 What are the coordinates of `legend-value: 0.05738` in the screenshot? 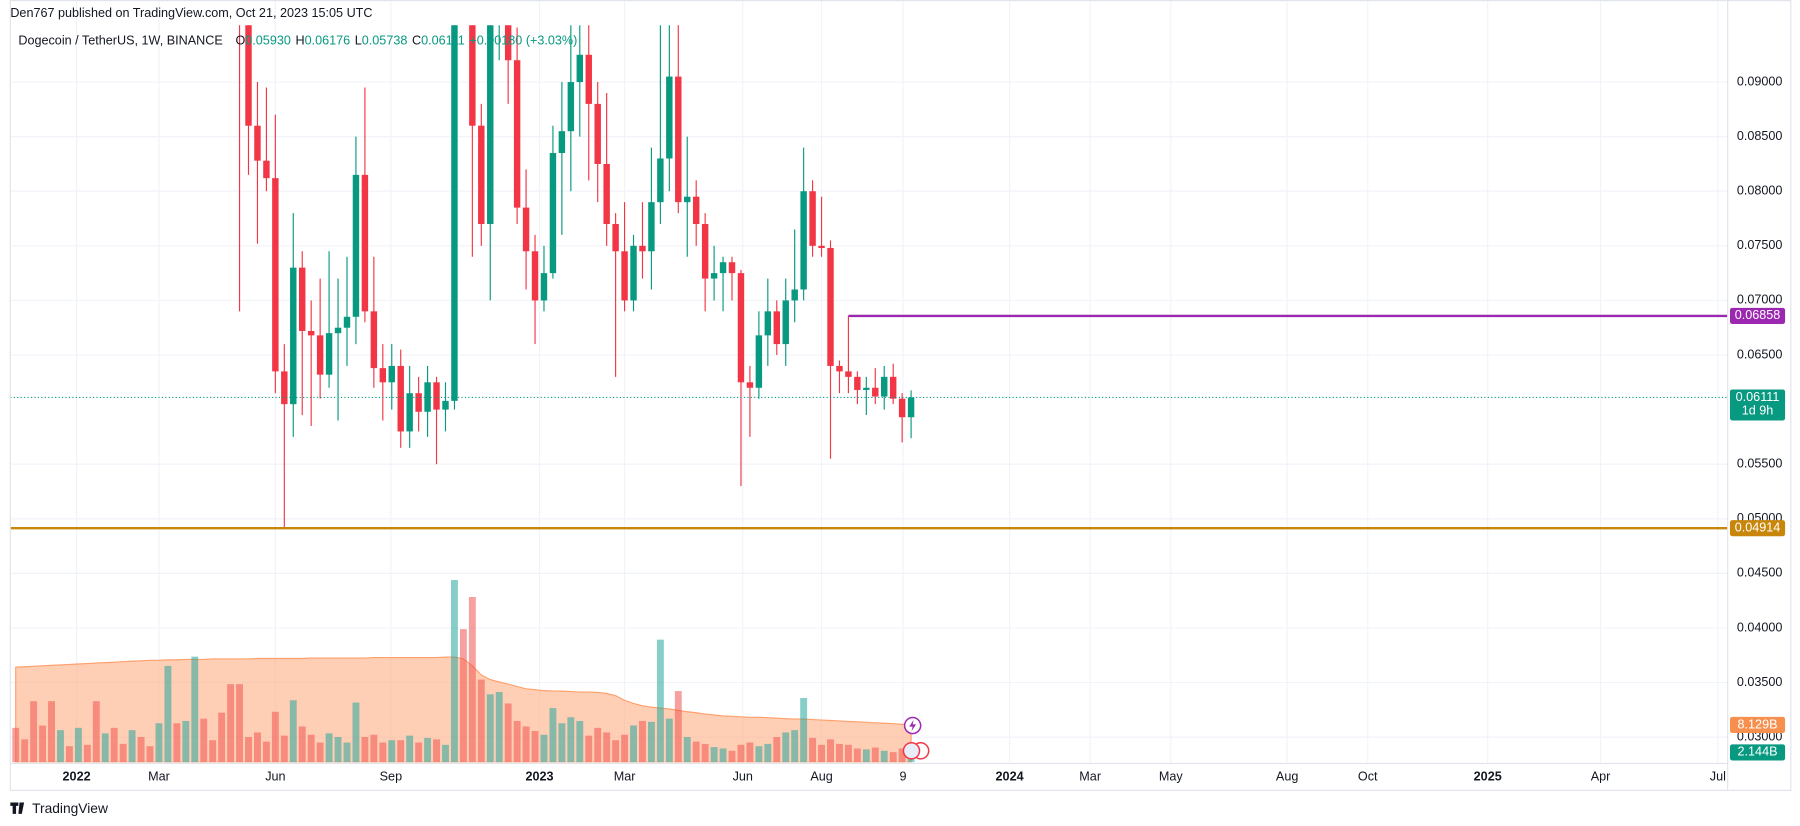 It's located at (385, 41).